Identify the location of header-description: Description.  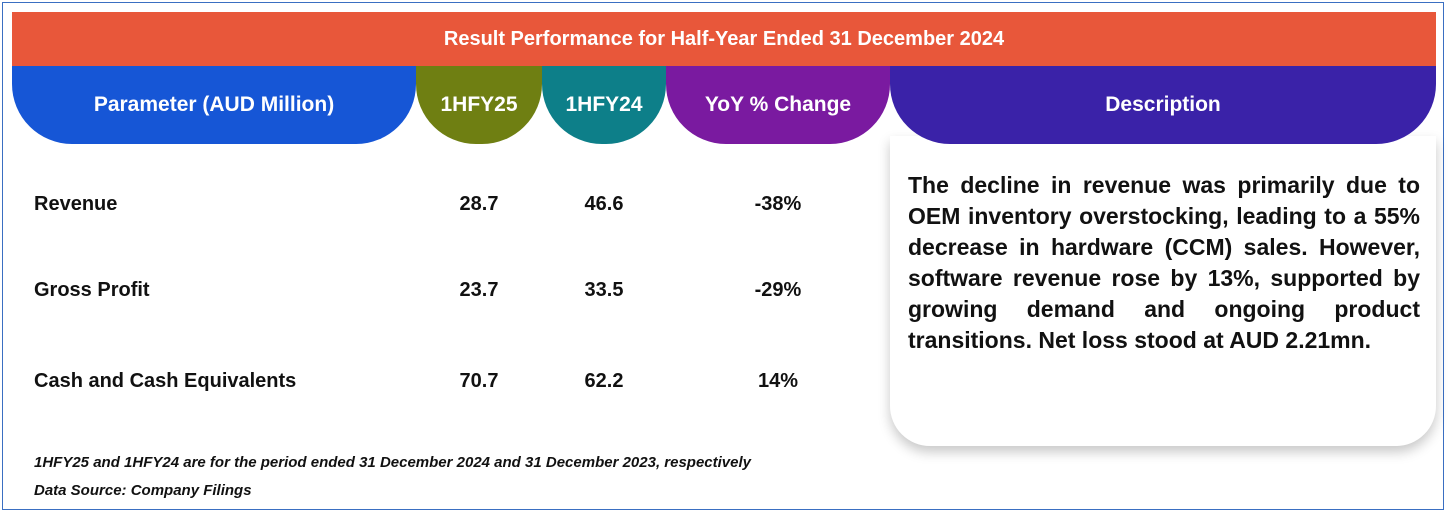
(1163, 105).